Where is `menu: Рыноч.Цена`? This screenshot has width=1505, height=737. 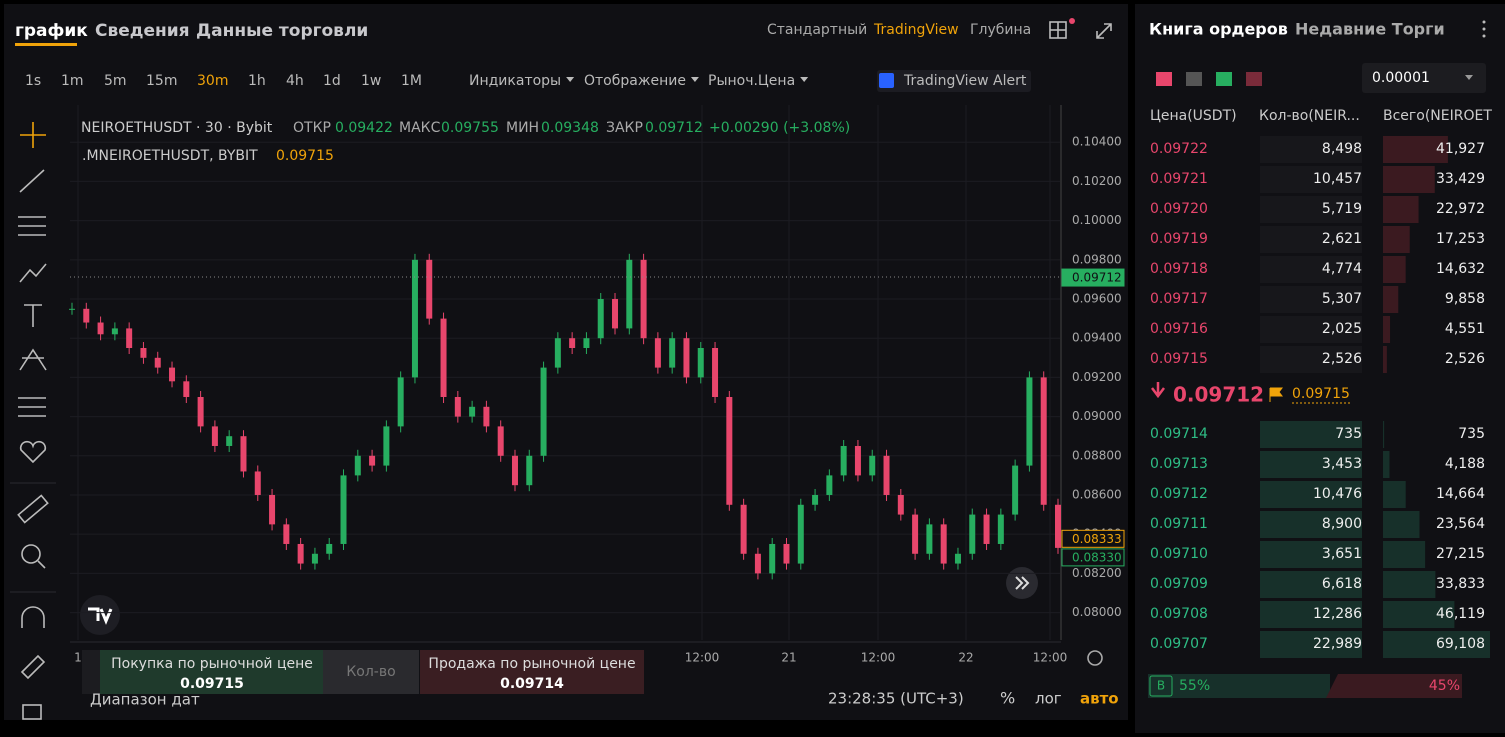
menu: Рыноч.Цена is located at coordinates (751, 81).